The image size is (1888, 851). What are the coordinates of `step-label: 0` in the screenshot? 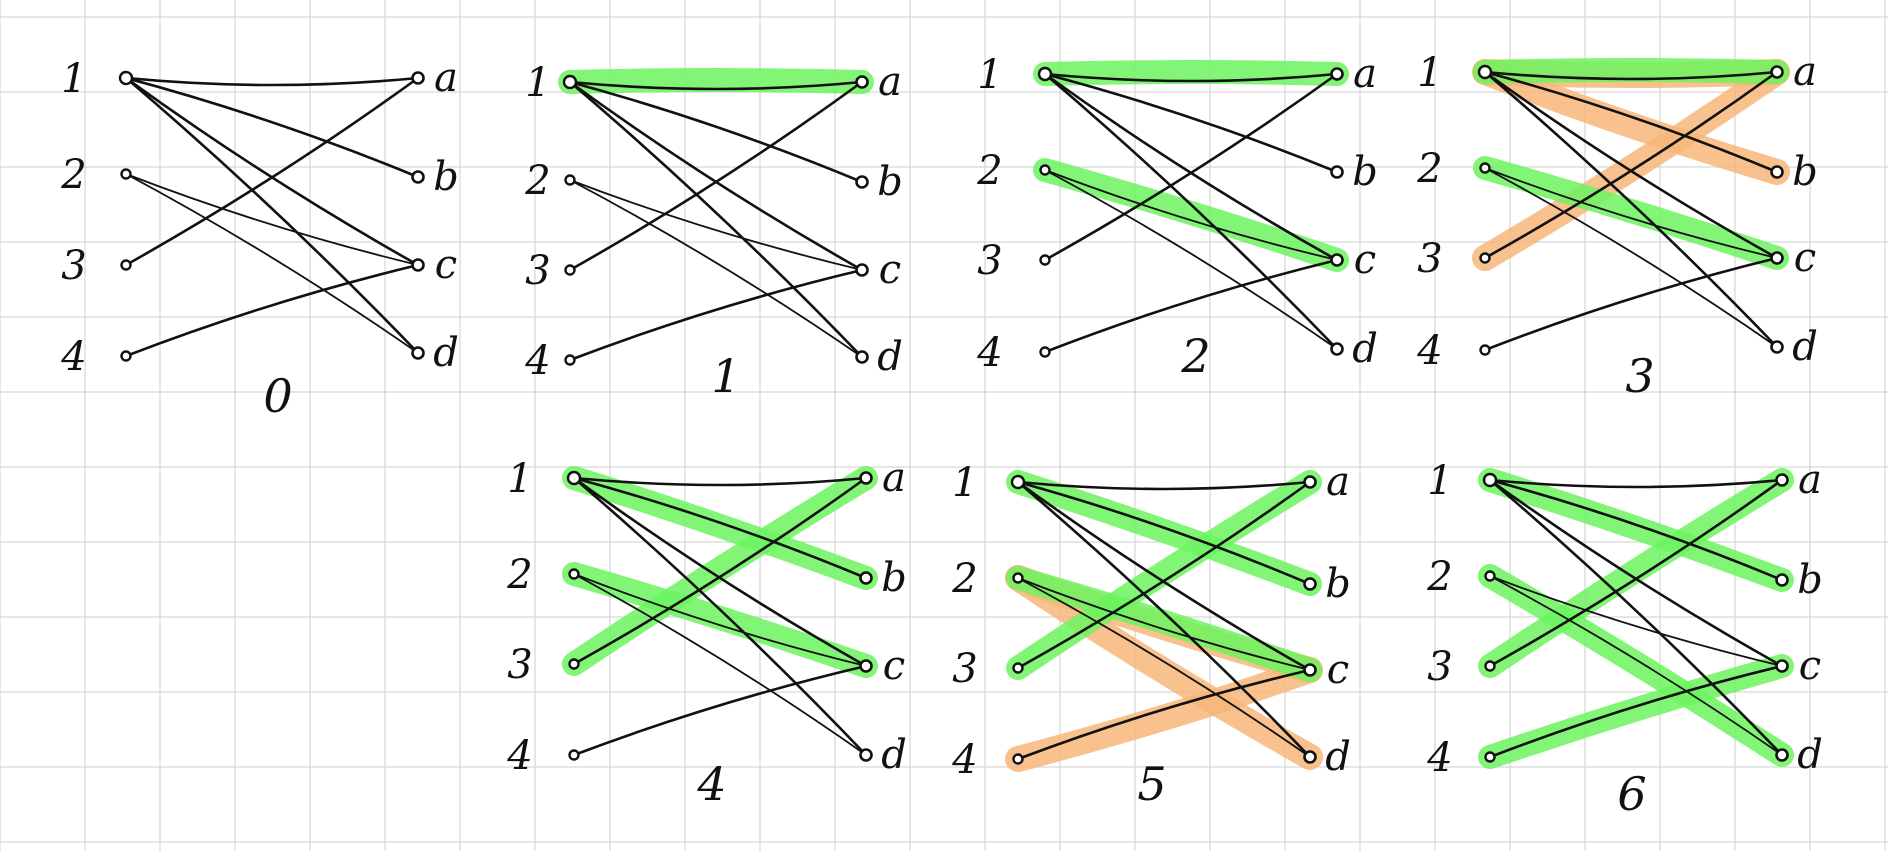 It's located at (277, 396).